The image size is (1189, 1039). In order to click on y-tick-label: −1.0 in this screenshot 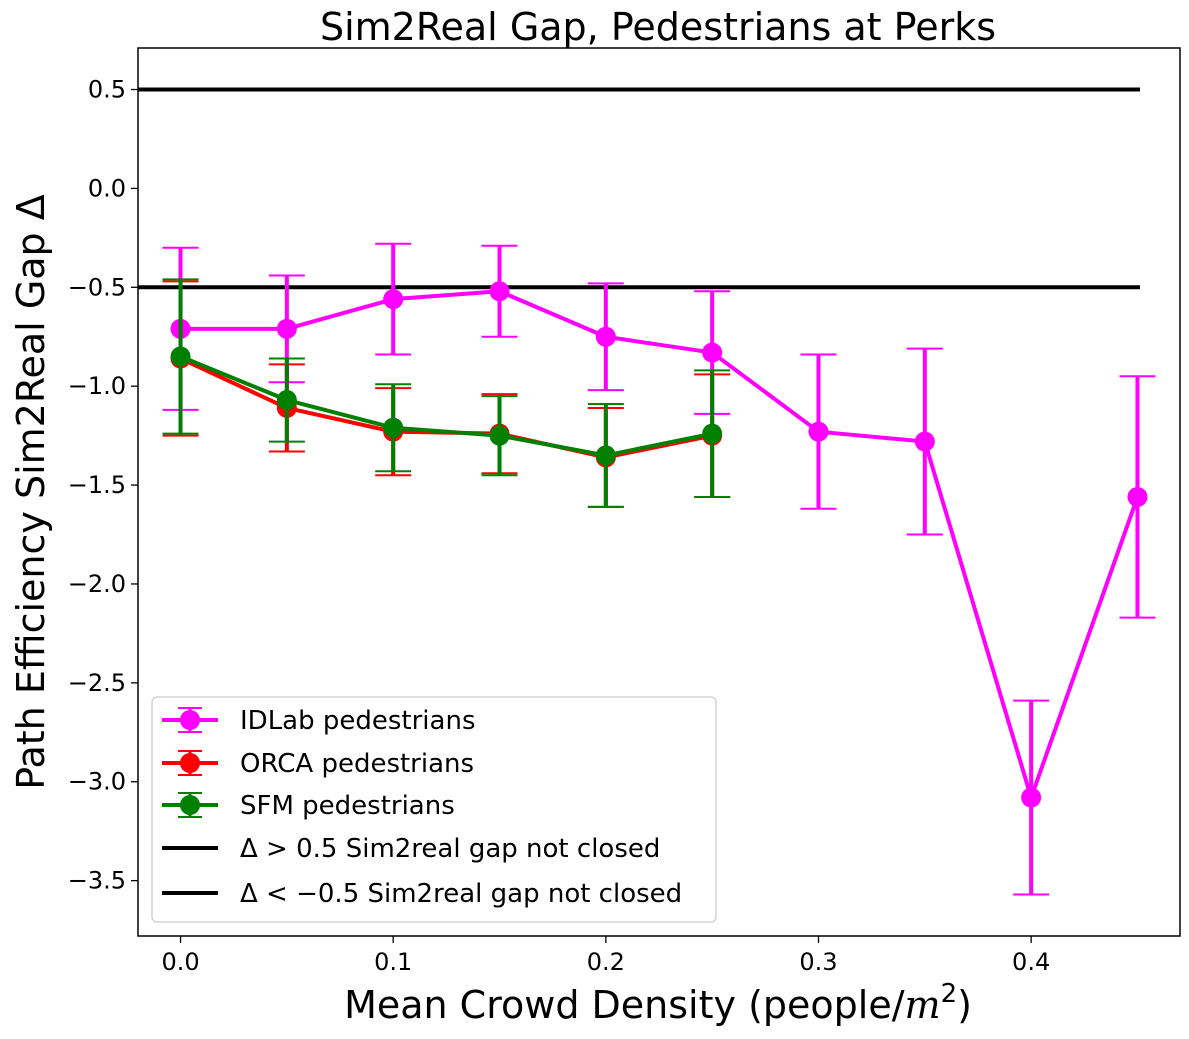, I will do `click(97, 386)`.